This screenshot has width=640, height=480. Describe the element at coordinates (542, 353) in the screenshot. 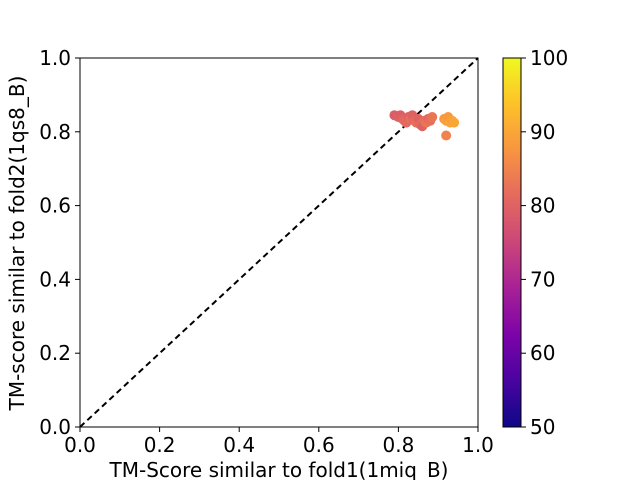

I see `colorbar-tick-label: 60` at that location.